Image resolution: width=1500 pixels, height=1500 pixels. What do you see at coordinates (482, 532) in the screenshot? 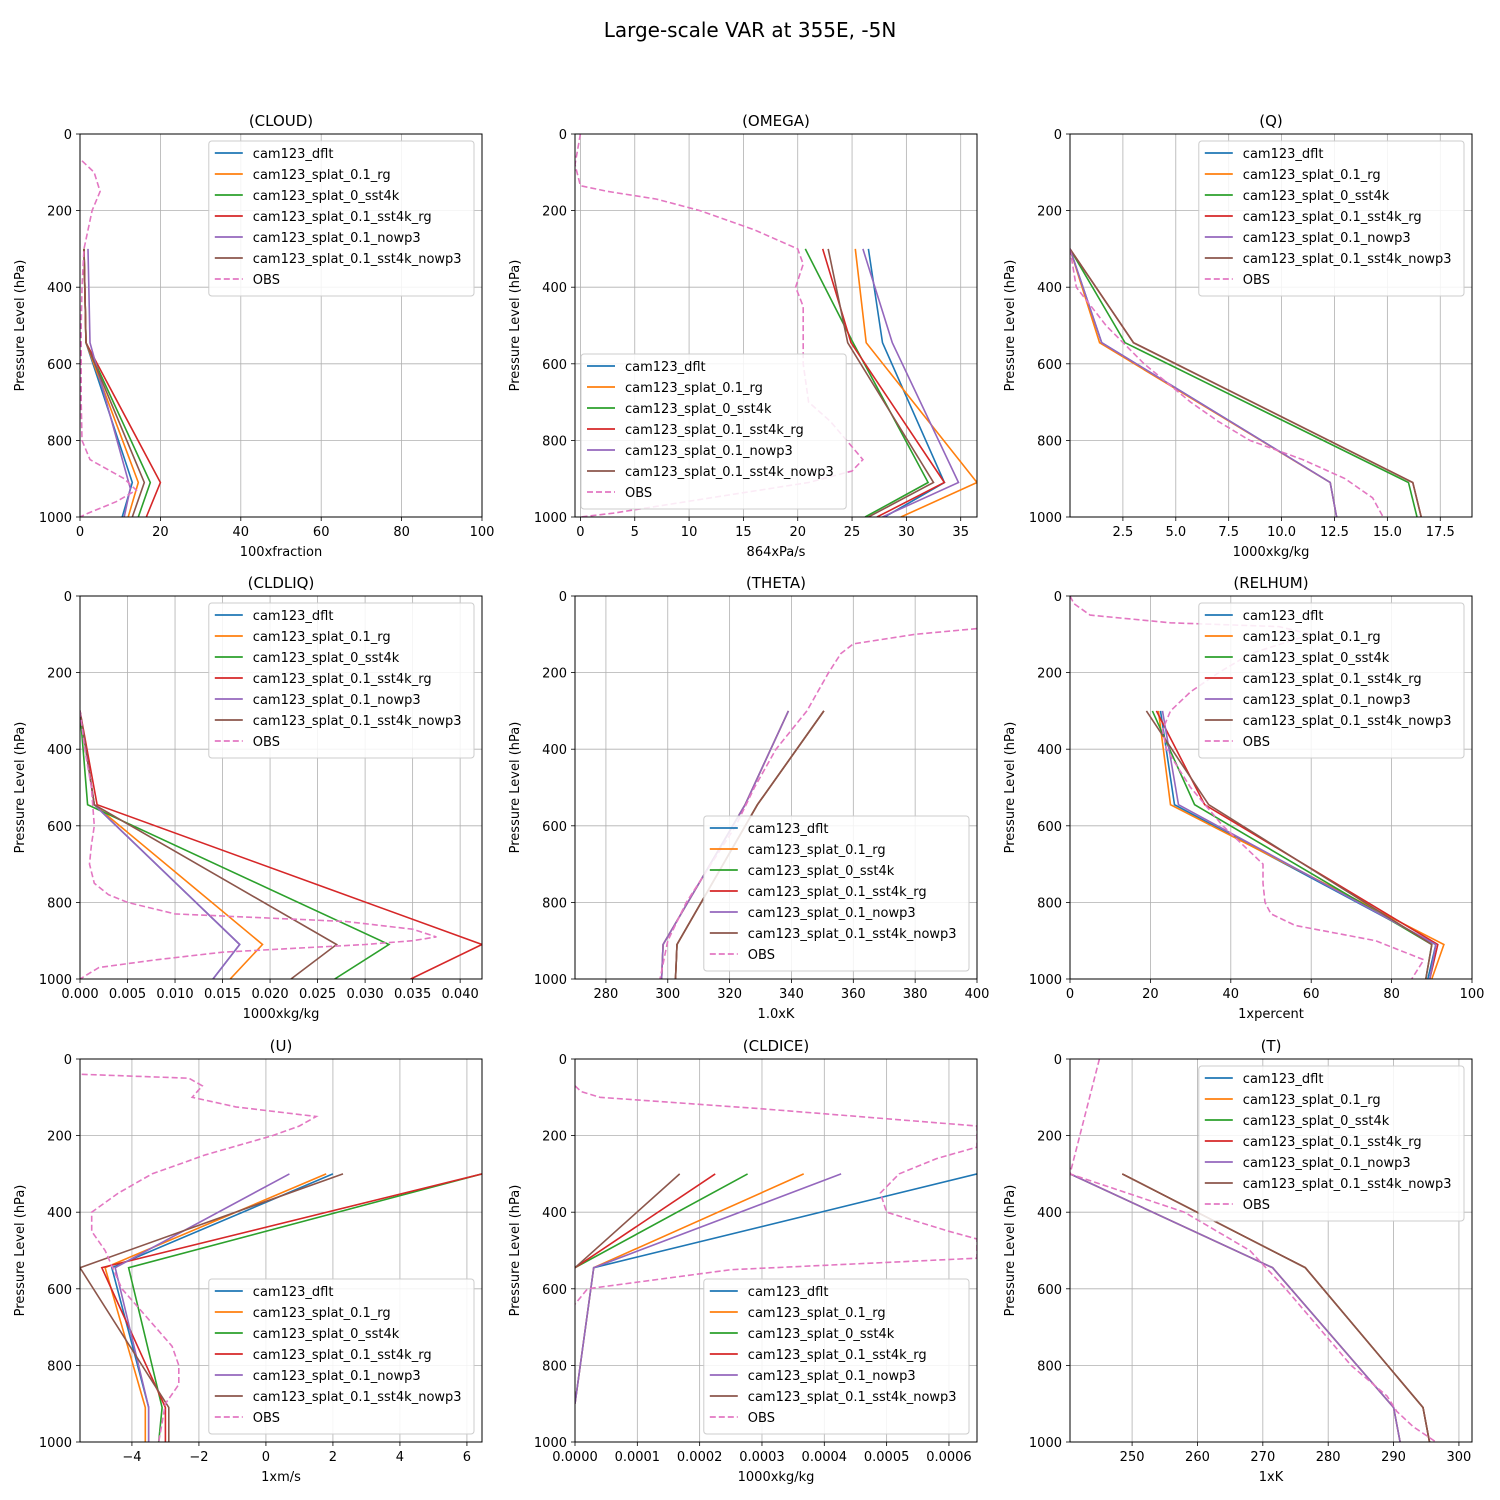
I see `x-tick-label: 100` at bounding box center [482, 532].